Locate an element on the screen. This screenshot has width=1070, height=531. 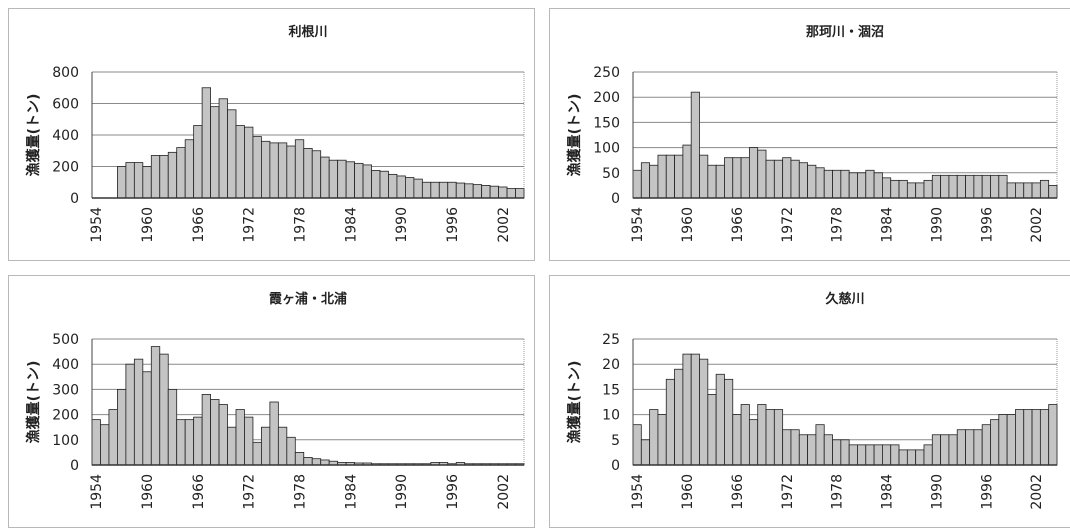
x-tick-label: 1996 is located at coordinates (453, 492).